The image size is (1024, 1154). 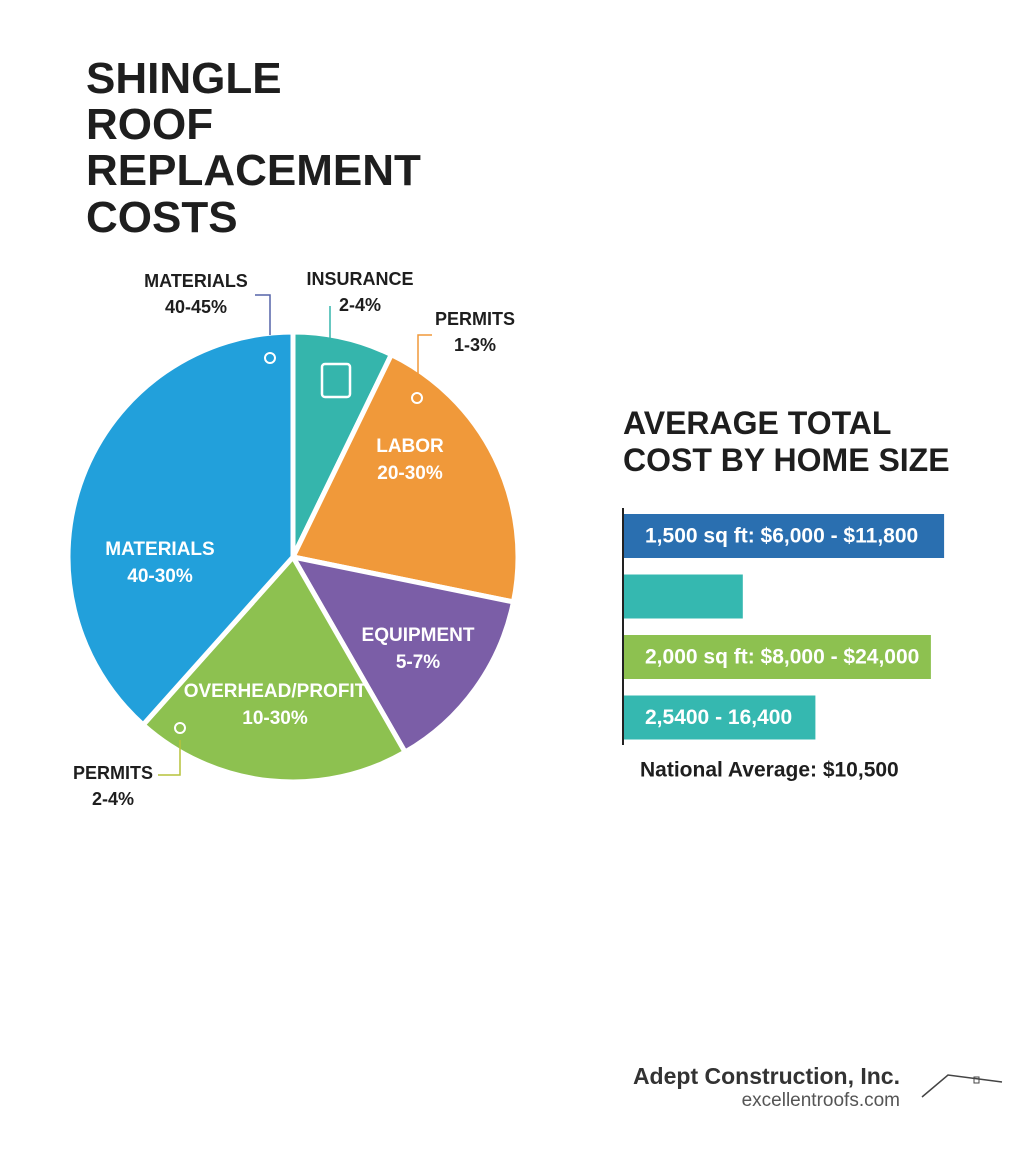 What do you see at coordinates (410, 473) in the screenshot?
I see `slice-range: 20-30%` at bounding box center [410, 473].